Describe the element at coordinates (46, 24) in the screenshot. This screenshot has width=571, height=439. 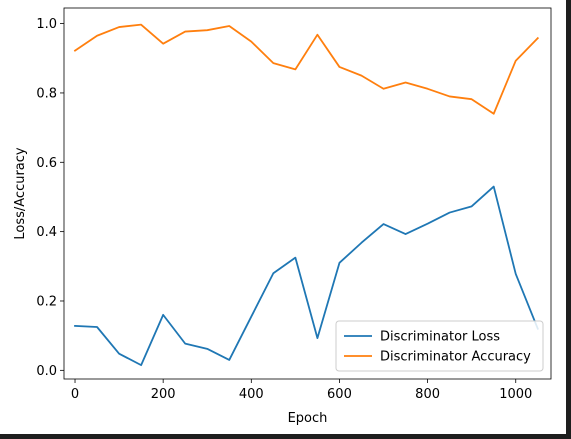
I see `y-tick-label: 1.0` at that location.